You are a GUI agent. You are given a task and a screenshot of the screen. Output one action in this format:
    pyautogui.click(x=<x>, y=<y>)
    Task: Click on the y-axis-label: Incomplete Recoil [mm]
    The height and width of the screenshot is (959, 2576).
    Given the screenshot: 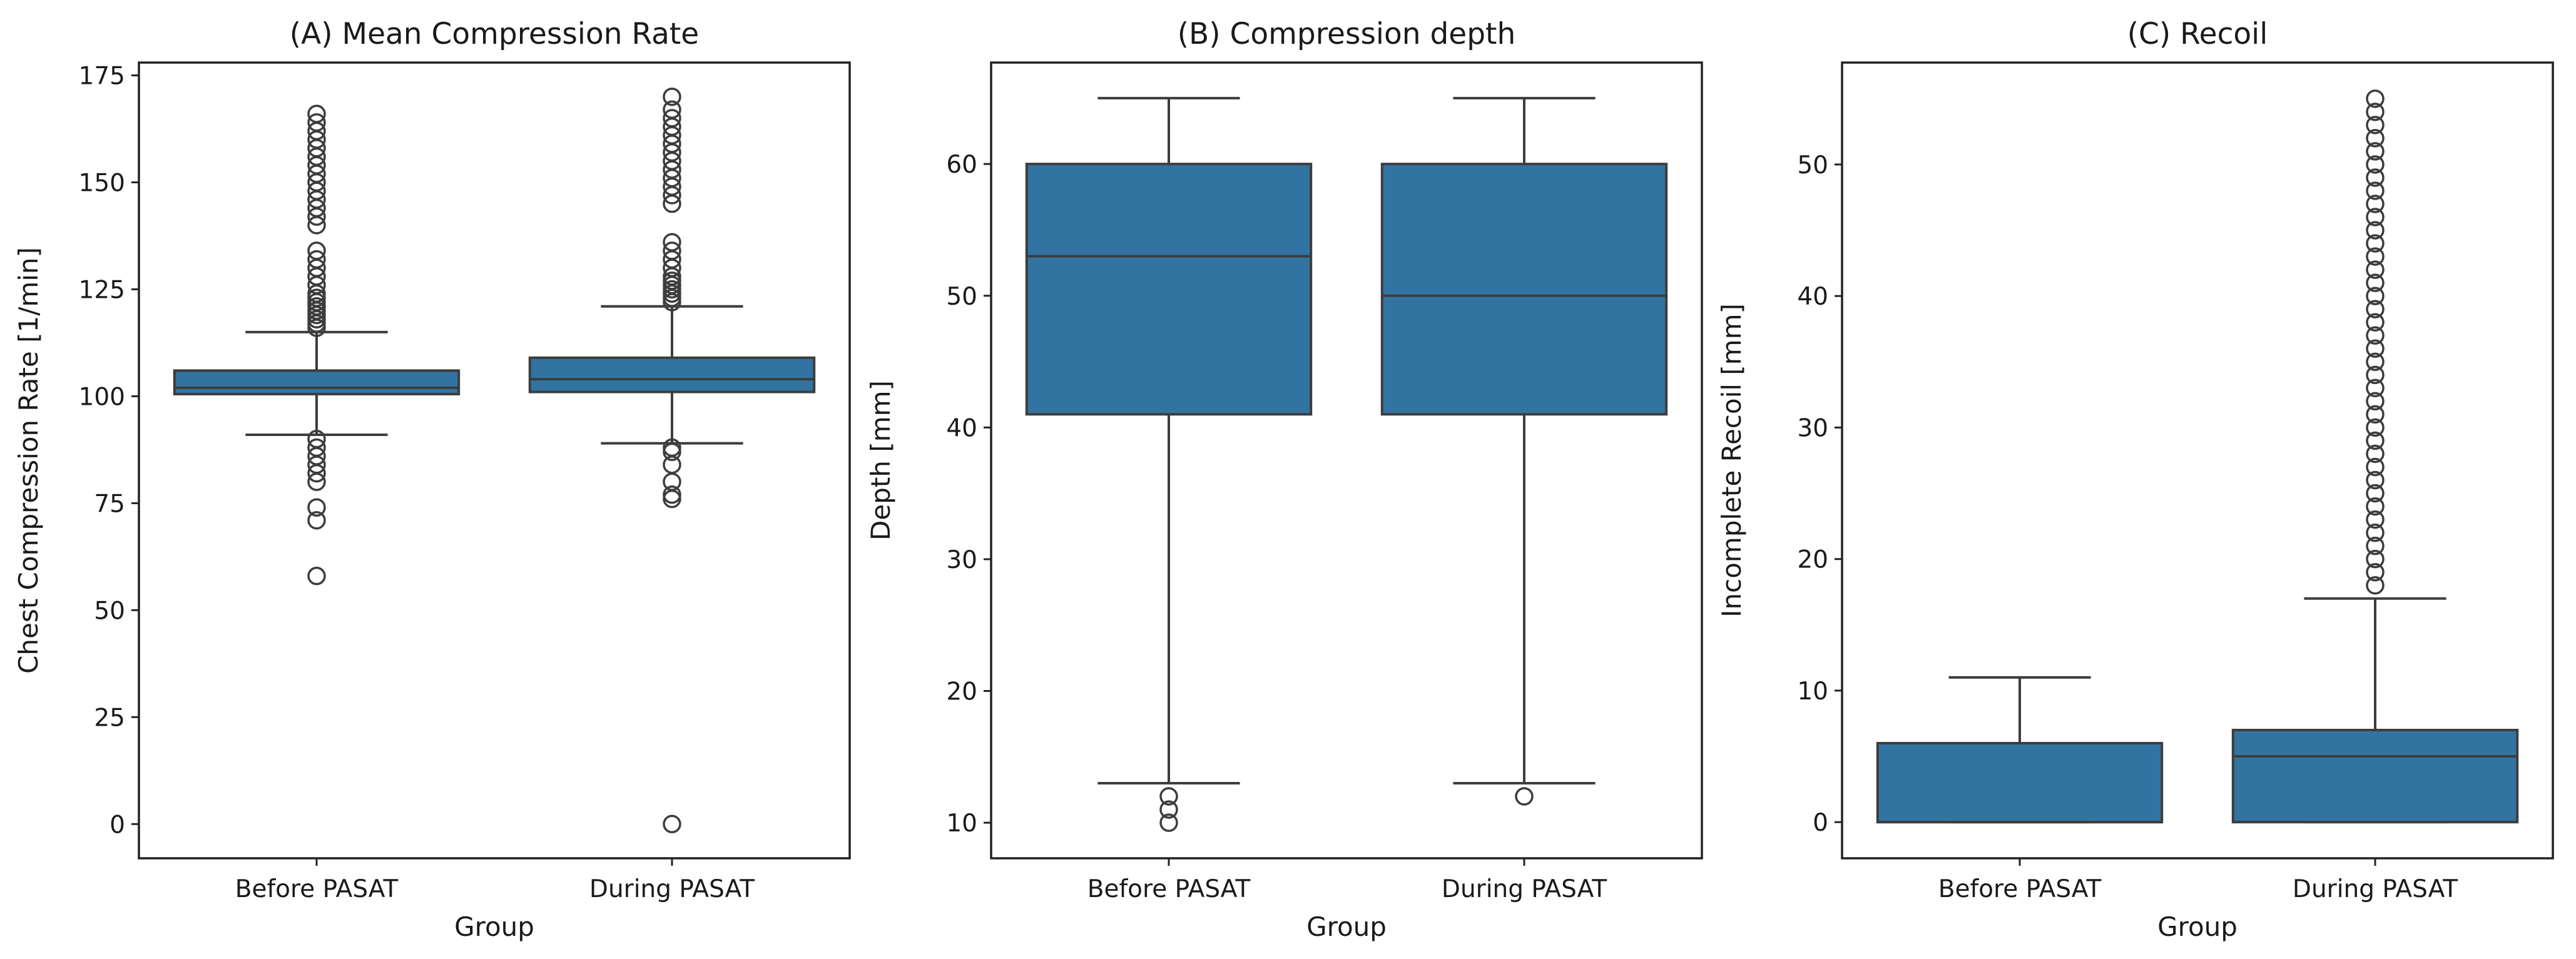 What is the action you would take?
    pyautogui.click(x=1731, y=460)
    